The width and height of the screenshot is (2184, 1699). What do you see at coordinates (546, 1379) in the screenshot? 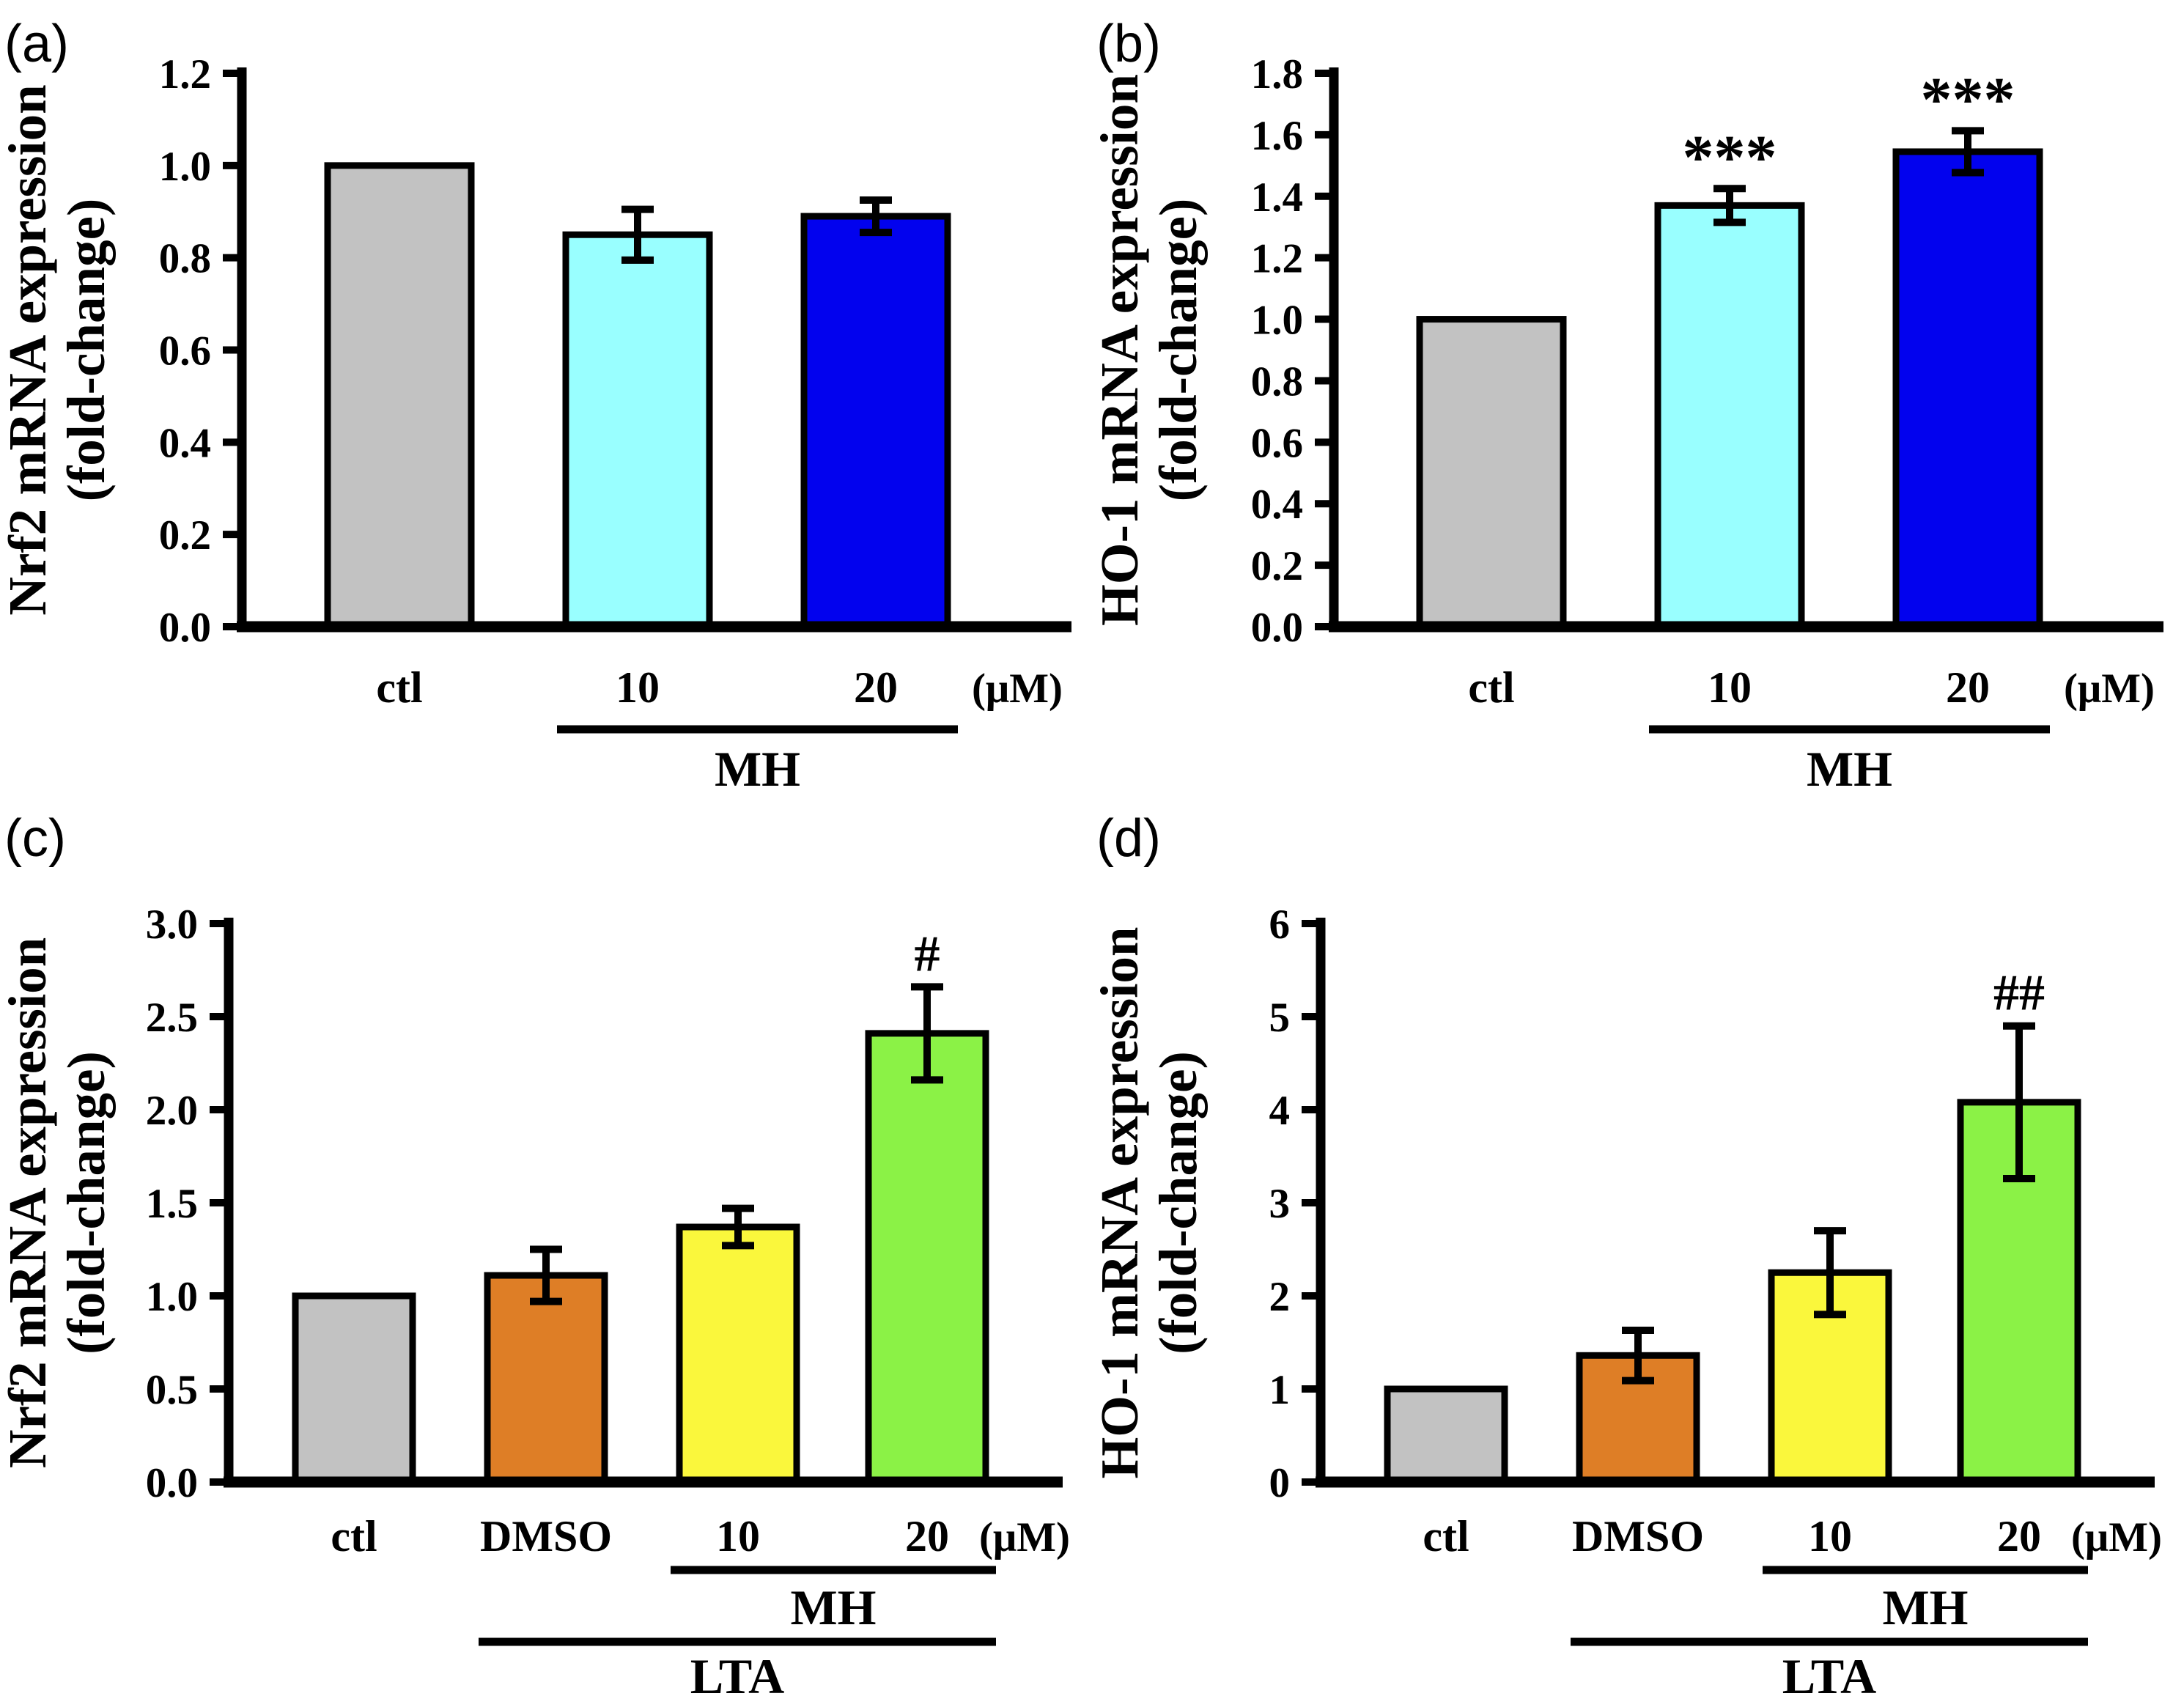
I see `bar-DMSO` at bounding box center [546, 1379].